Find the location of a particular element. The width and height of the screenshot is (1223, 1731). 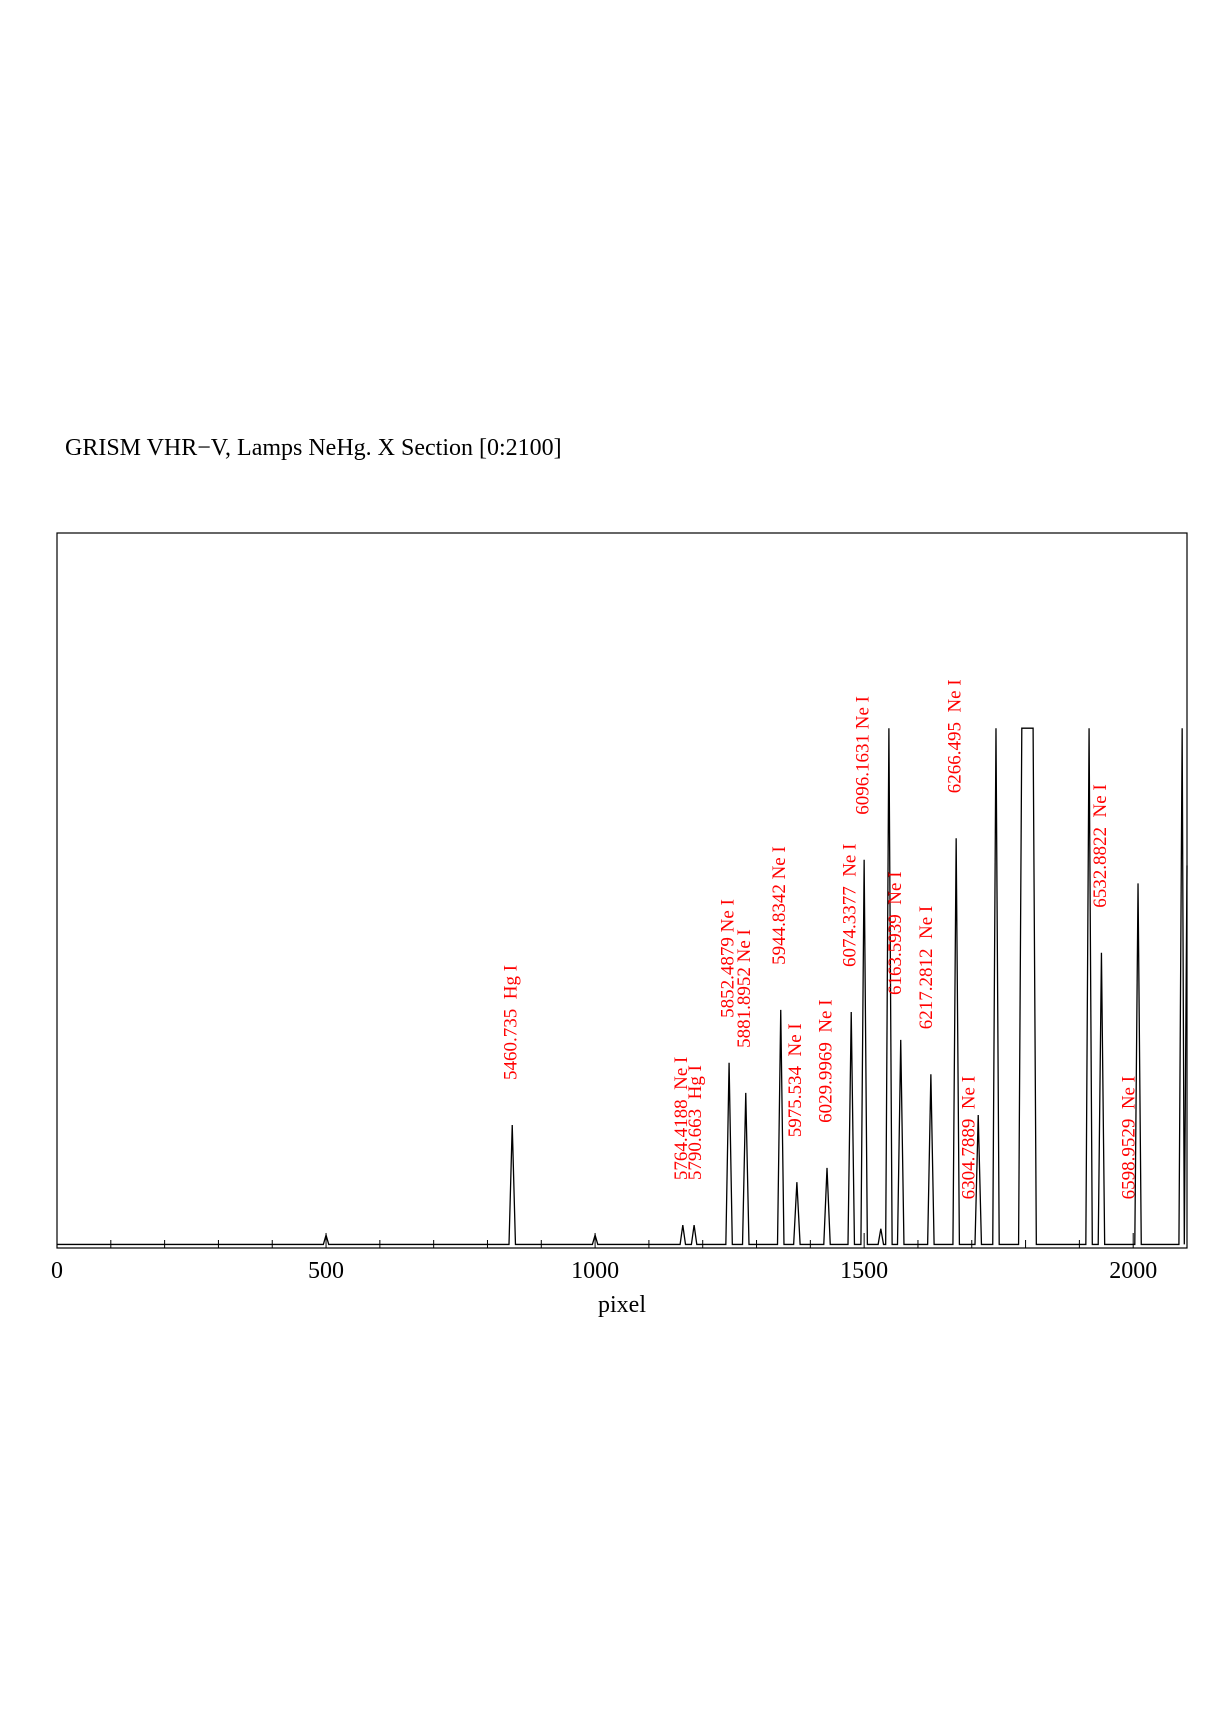

line-annotation: 6217.2812 Ne I is located at coordinates (926, 967).